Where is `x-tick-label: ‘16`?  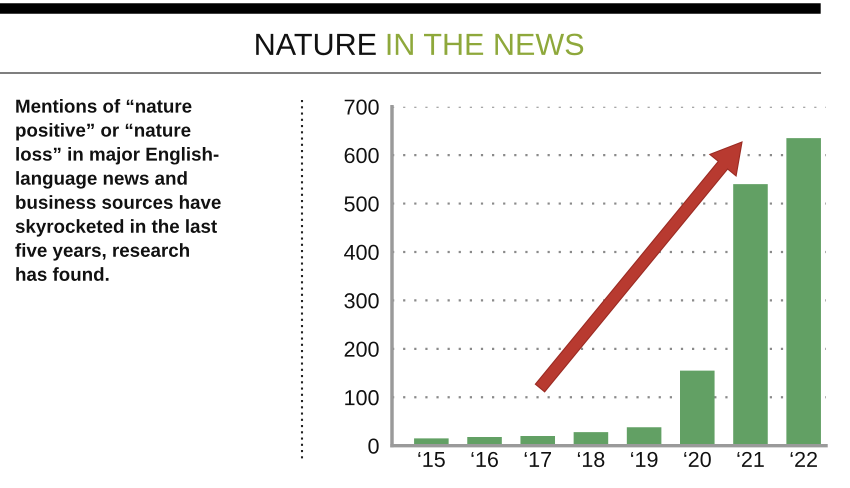
x-tick-label: ‘16 is located at coordinates (485, 460).